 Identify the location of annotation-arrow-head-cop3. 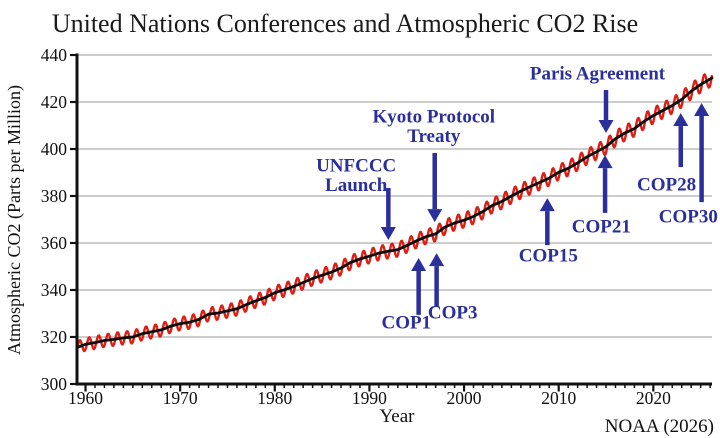
(437, 260).